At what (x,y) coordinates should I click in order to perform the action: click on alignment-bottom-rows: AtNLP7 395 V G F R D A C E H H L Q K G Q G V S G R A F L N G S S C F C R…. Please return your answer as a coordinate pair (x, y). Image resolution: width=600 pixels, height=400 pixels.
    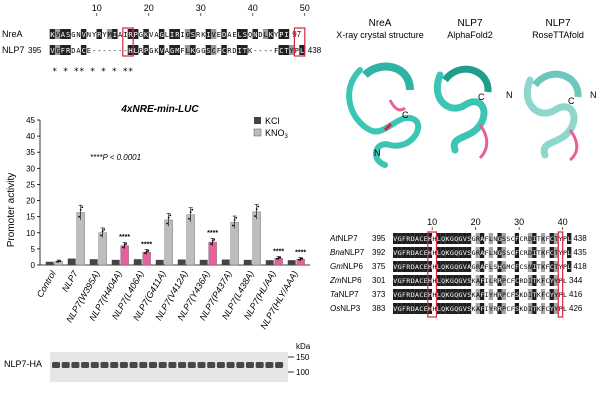
    Looking at the image, I should click on (458, 274).